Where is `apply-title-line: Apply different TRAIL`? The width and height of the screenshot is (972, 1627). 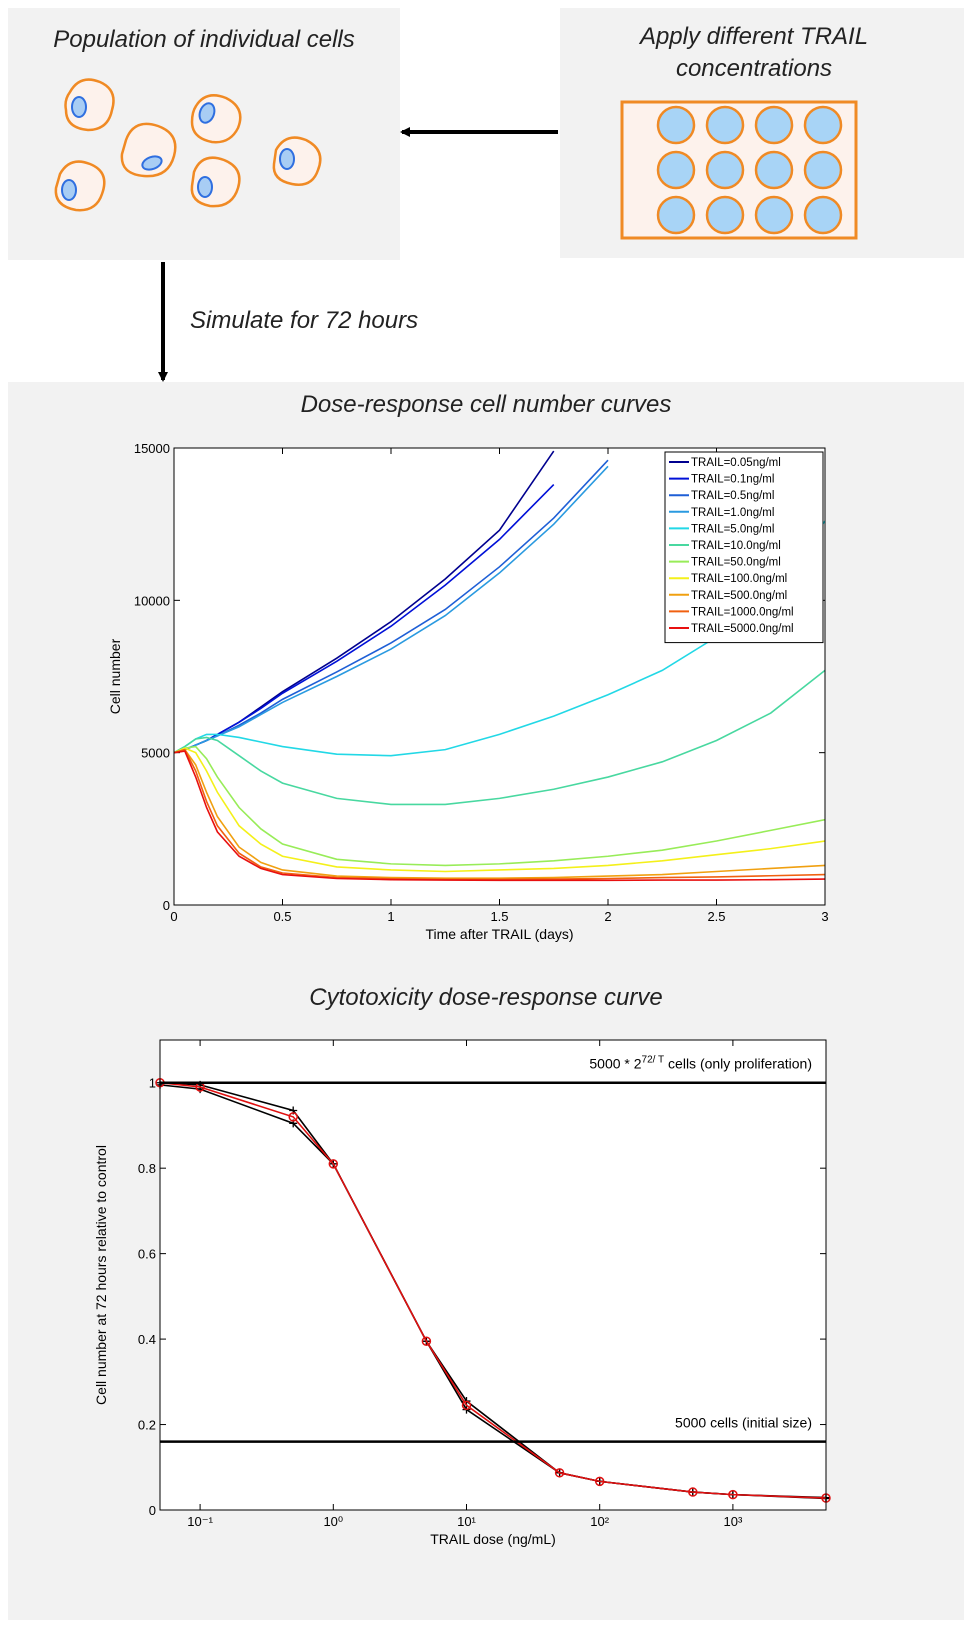
apply-title-line: Apply different TRAIL is located at coordinates (753, 36).